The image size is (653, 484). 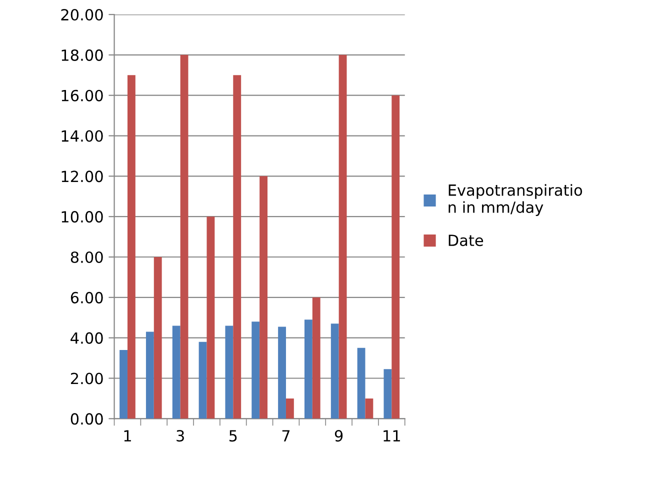 What do you see at coordinates (233, 436) in the screenshot?
I see `x-tick-label: 5` at bounding box center [233, 436].